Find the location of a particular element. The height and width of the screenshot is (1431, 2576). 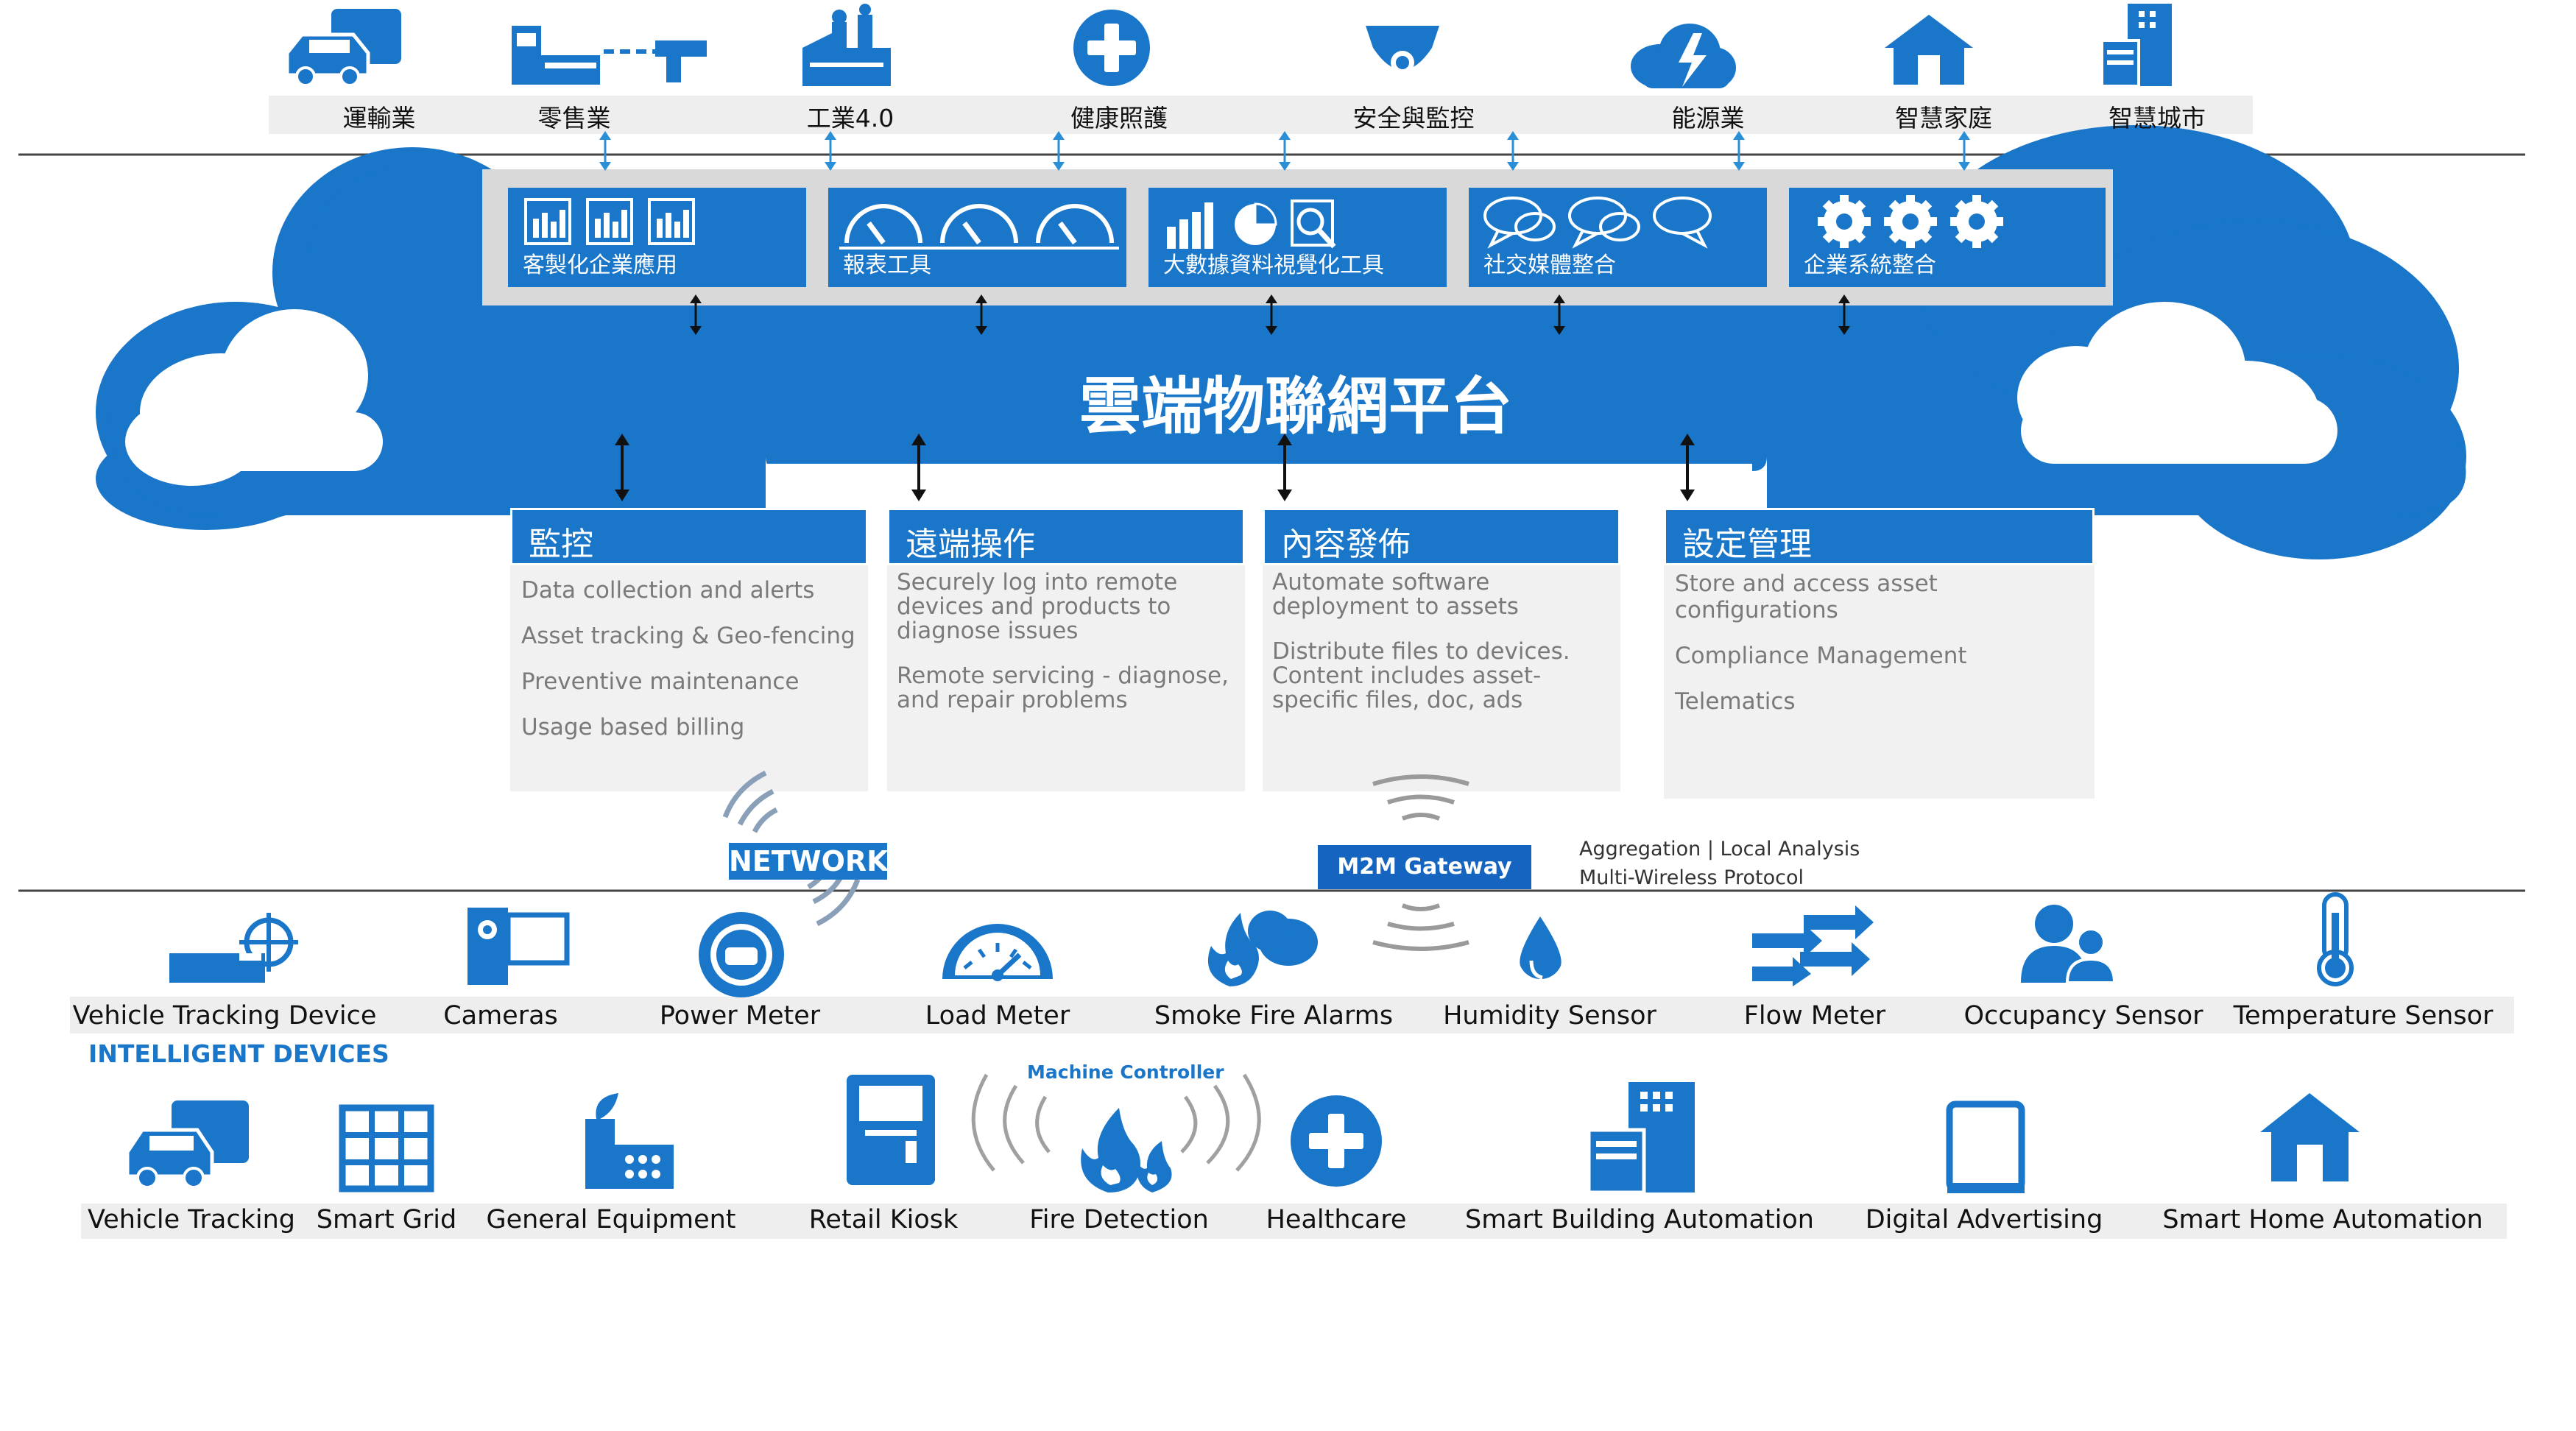

grid-icon is located at coordinates (386, 1148).